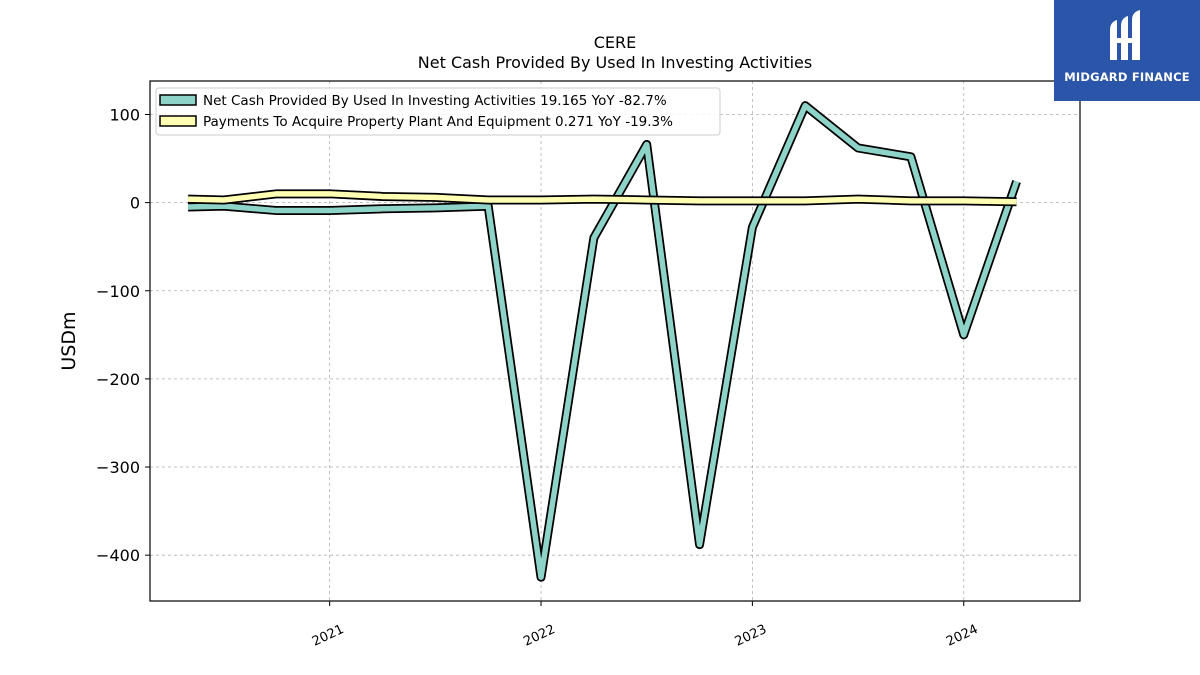  I want to click on y-tick-label: −400, so click(118, 555).